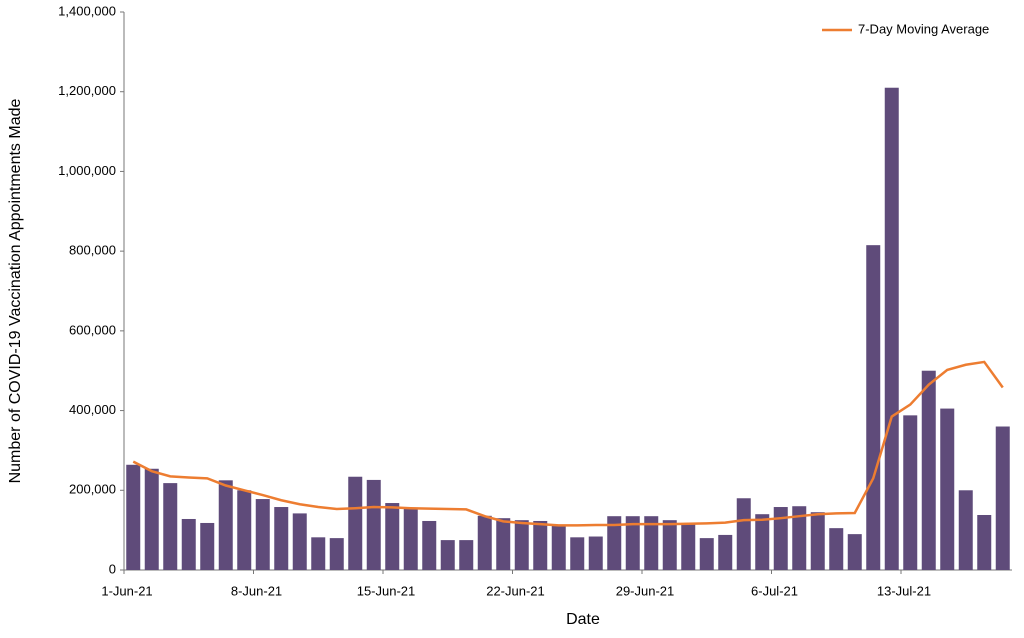 The height and width of the screenshot is (638, 1024). What do you see at coordinates (92, 250) in the screenshot?
I see `y-tick-label: 800,000` at bounding box center [92, 250].